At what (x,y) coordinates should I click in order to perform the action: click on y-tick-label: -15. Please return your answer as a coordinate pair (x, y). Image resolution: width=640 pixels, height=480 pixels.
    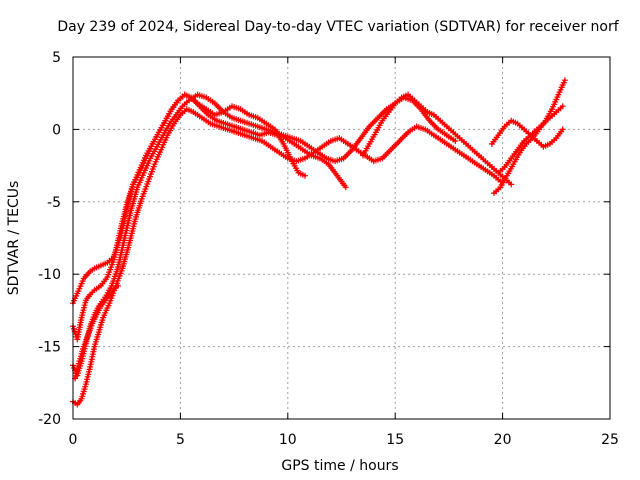
    Looking at the image, I should click on (49, 348).